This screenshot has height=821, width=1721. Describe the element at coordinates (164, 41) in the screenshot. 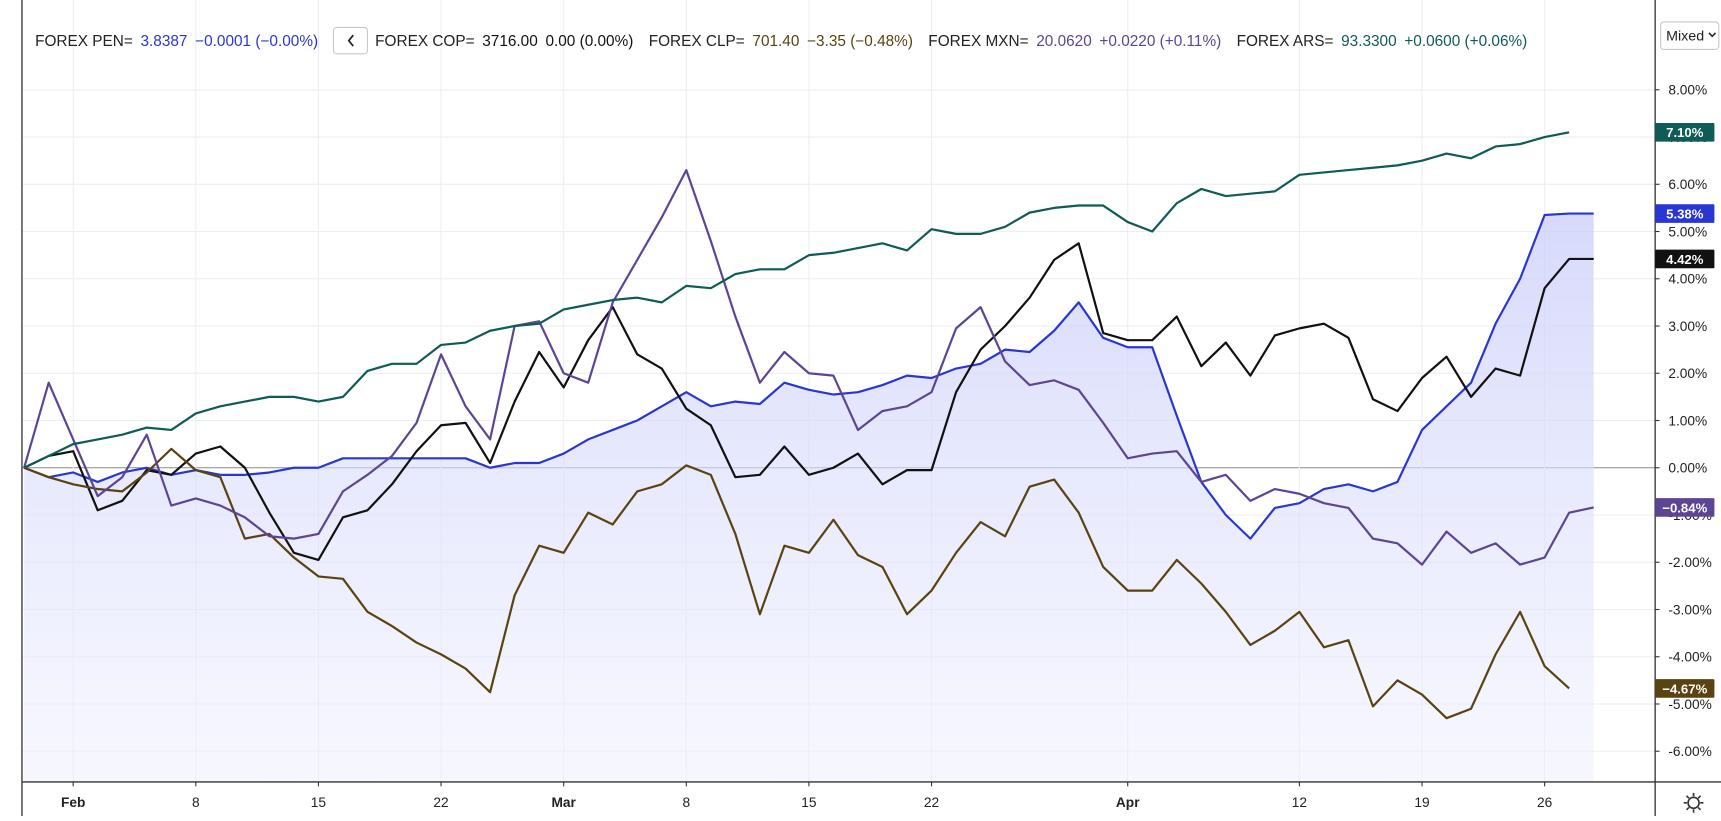

I see `legend-price: 3.8387` at that location.